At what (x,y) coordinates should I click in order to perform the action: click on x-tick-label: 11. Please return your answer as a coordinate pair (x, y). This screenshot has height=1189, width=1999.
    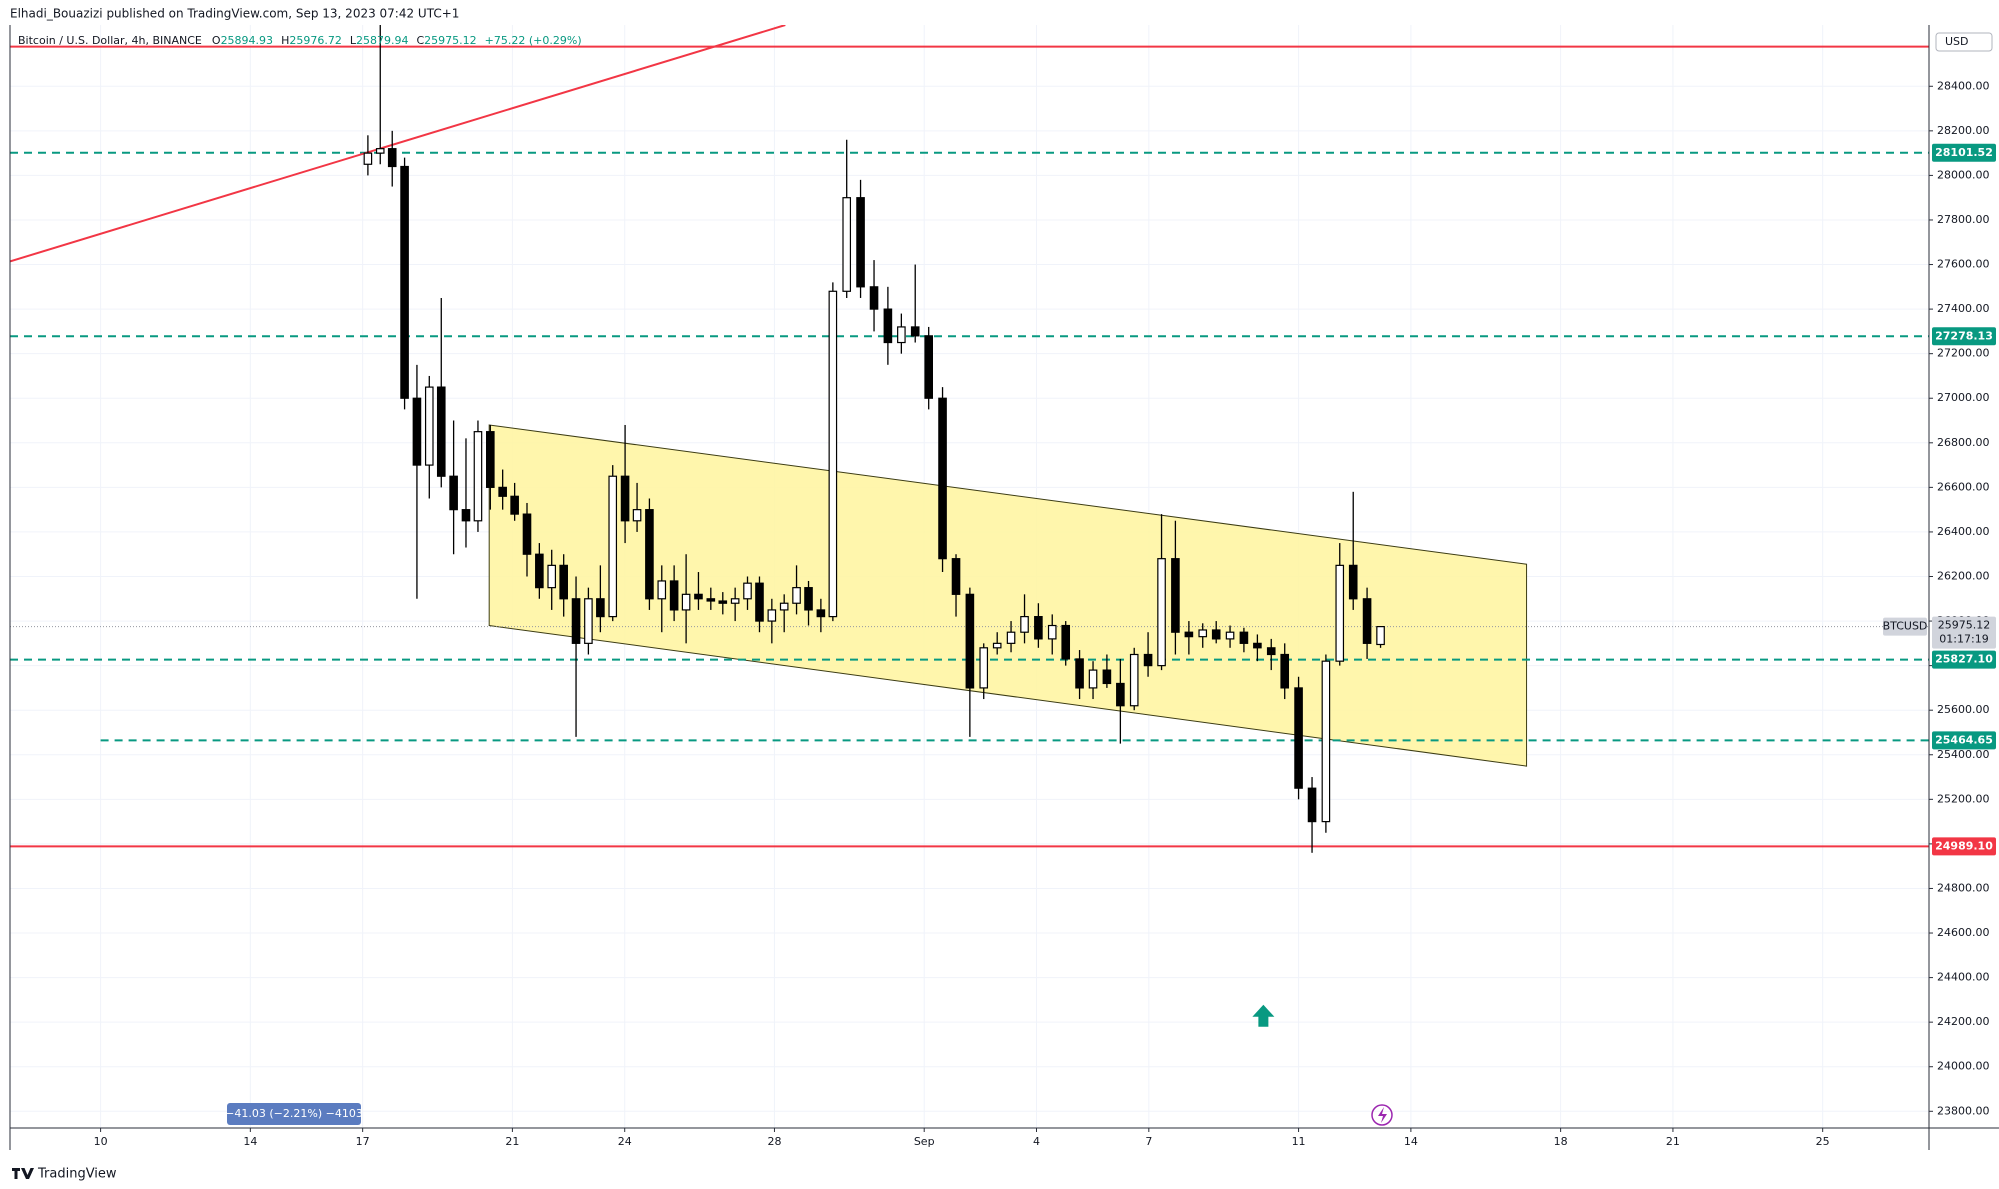
    Looking at the image, I should click on (1299, 1141).